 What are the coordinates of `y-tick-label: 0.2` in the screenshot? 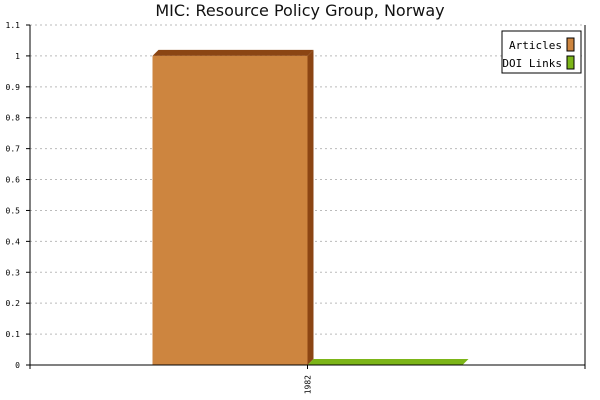 It's located at (13, 303).